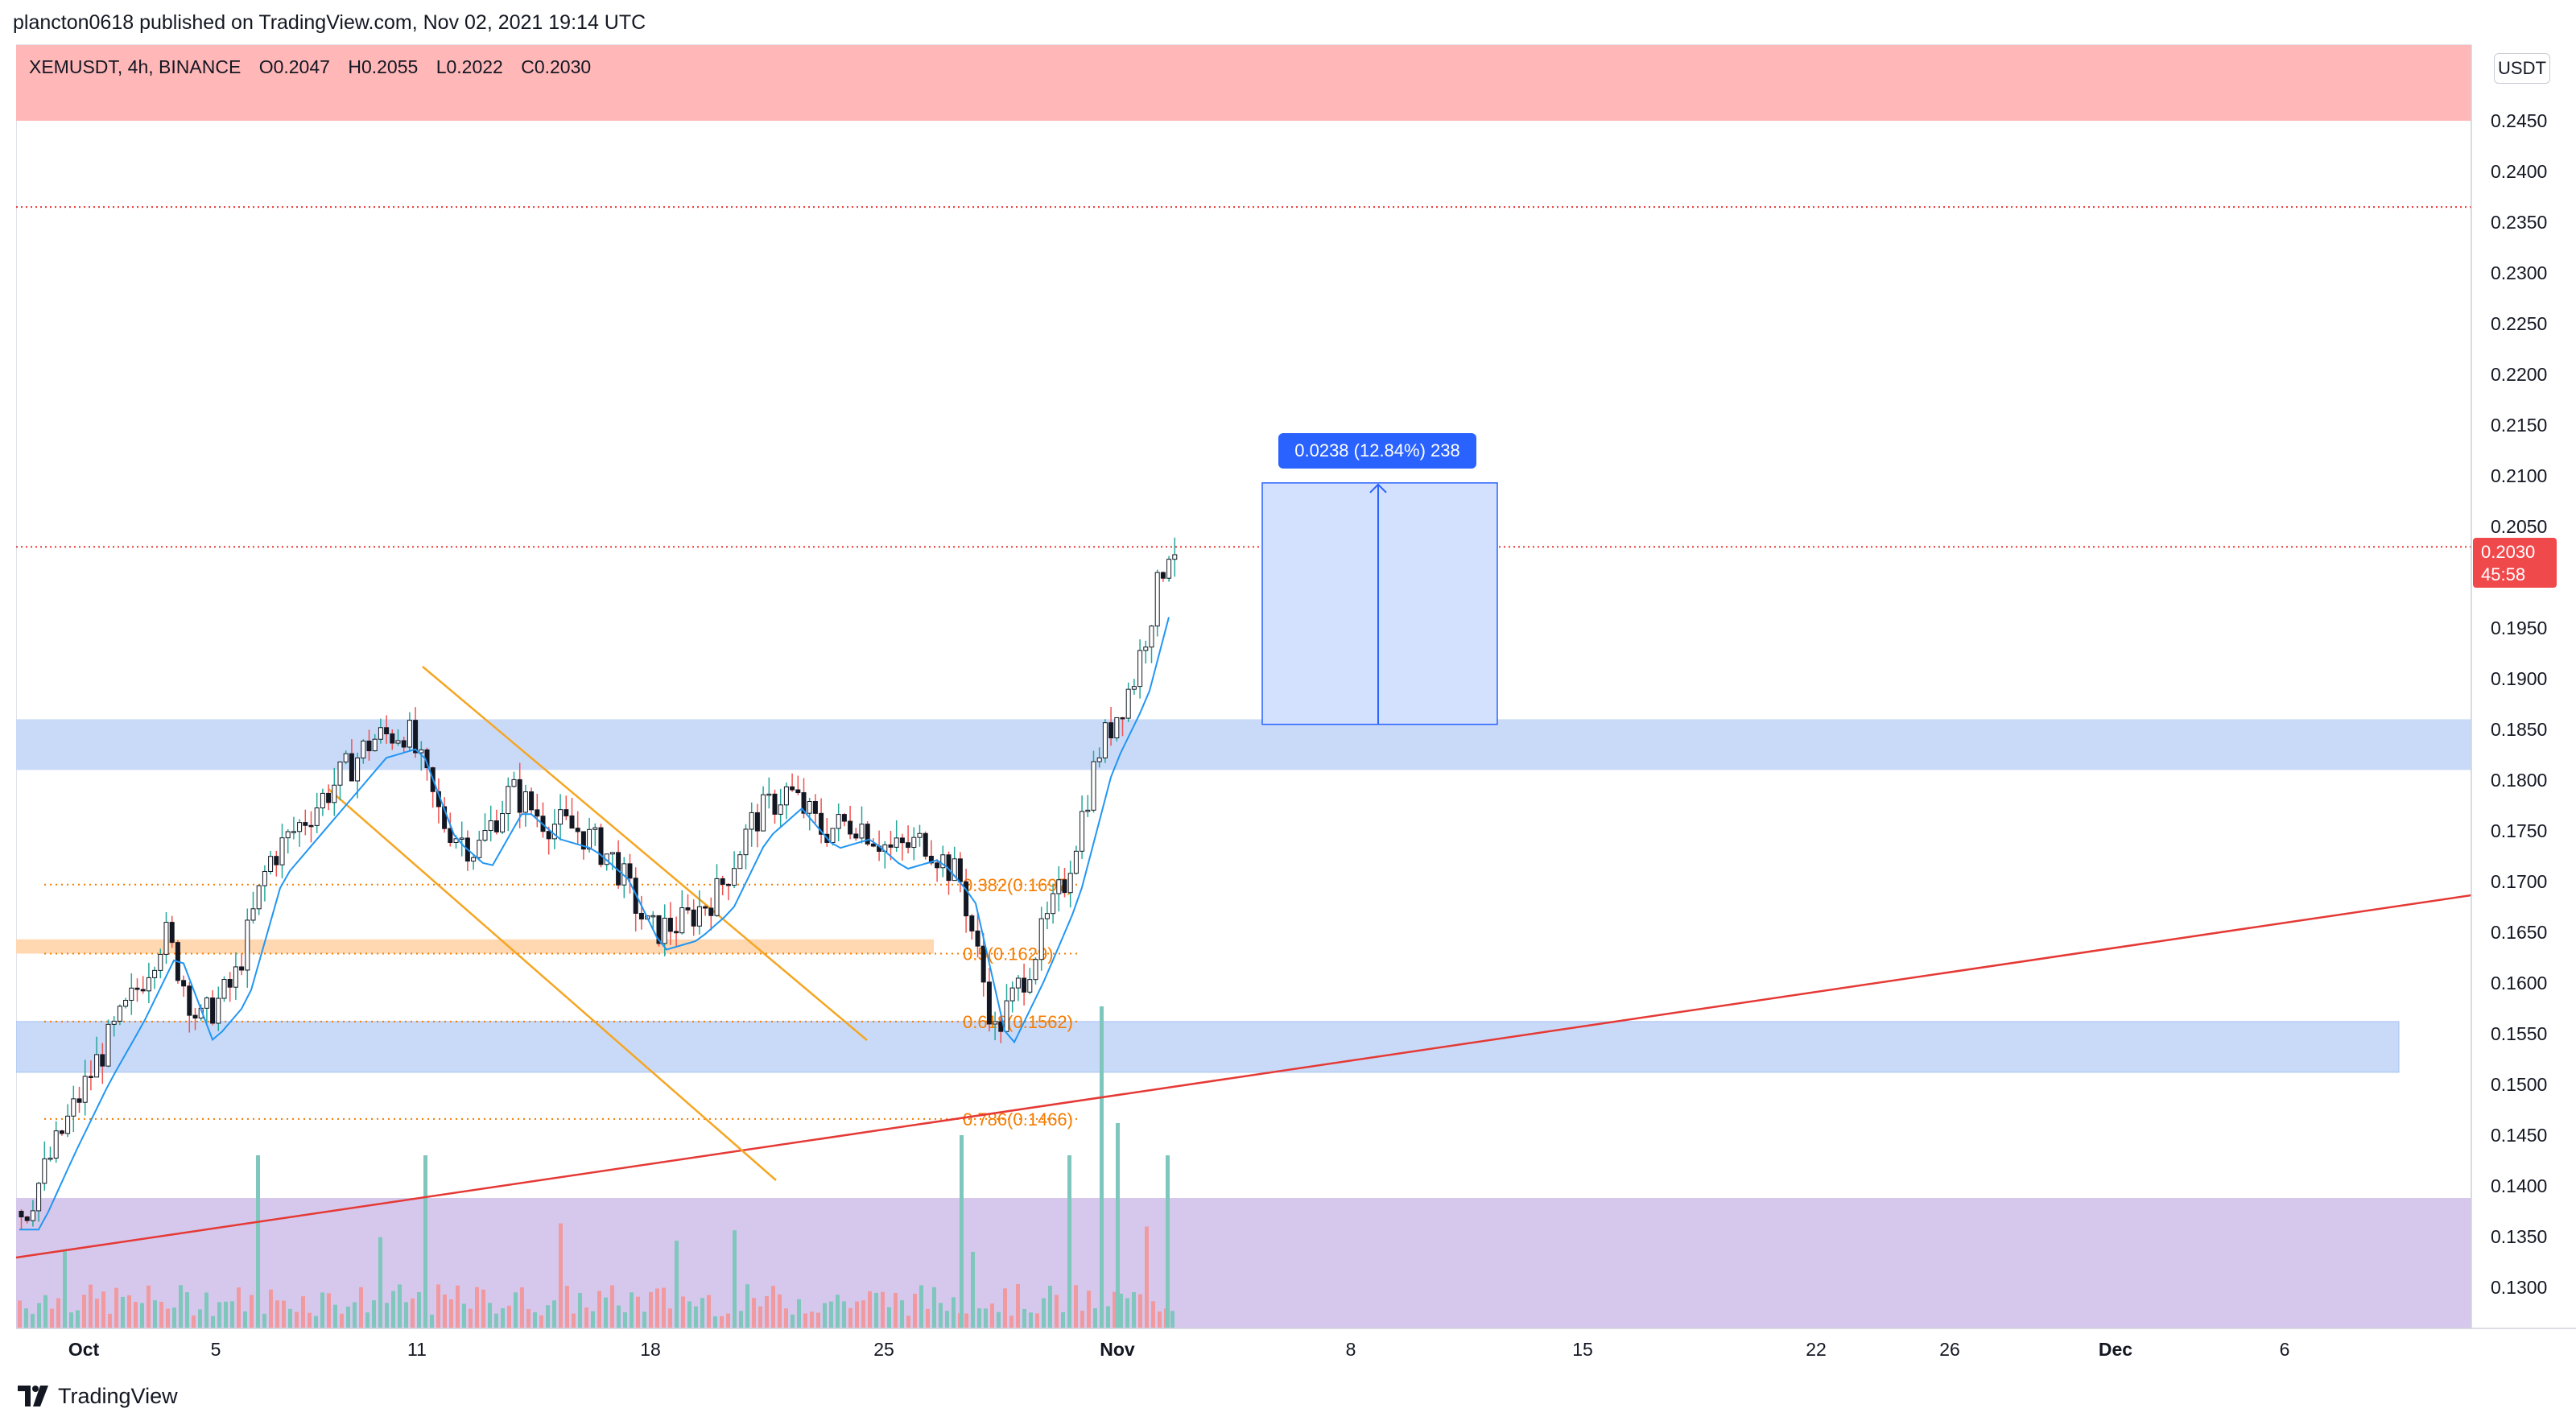  Describe the element at coordinates (84, 1349) in the screenshot. I see `time-axis-label: Oct` at that location.